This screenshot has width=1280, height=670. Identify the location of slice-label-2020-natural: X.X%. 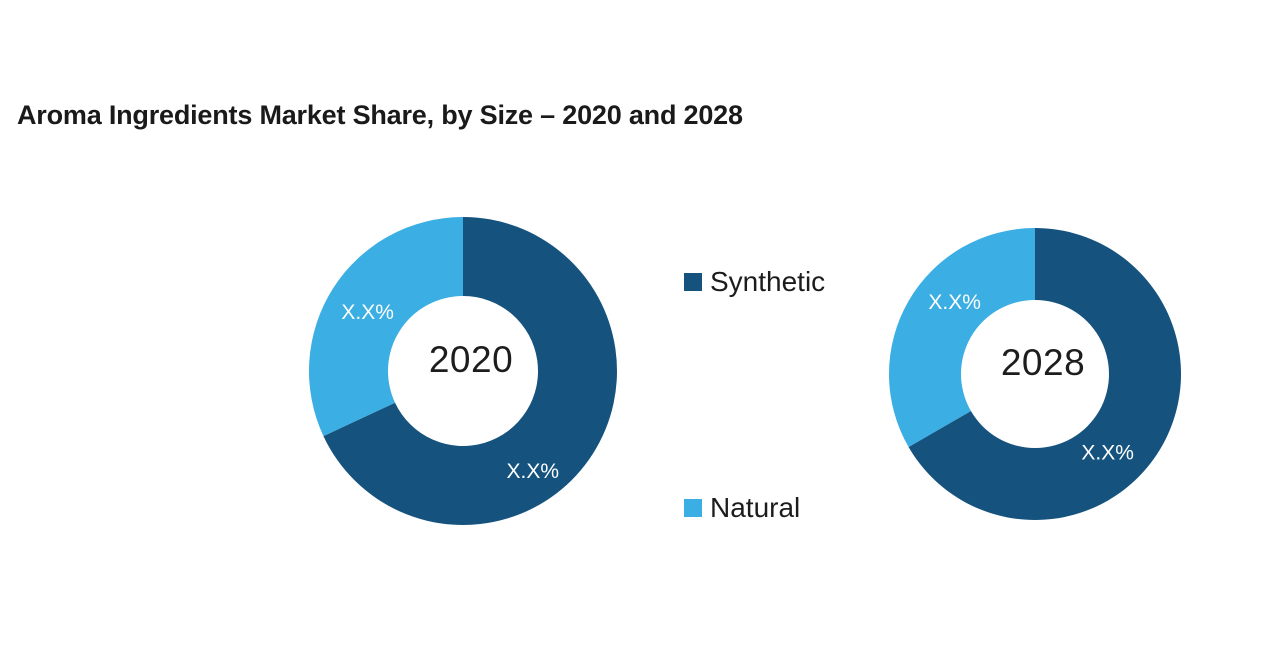
(367, 312).